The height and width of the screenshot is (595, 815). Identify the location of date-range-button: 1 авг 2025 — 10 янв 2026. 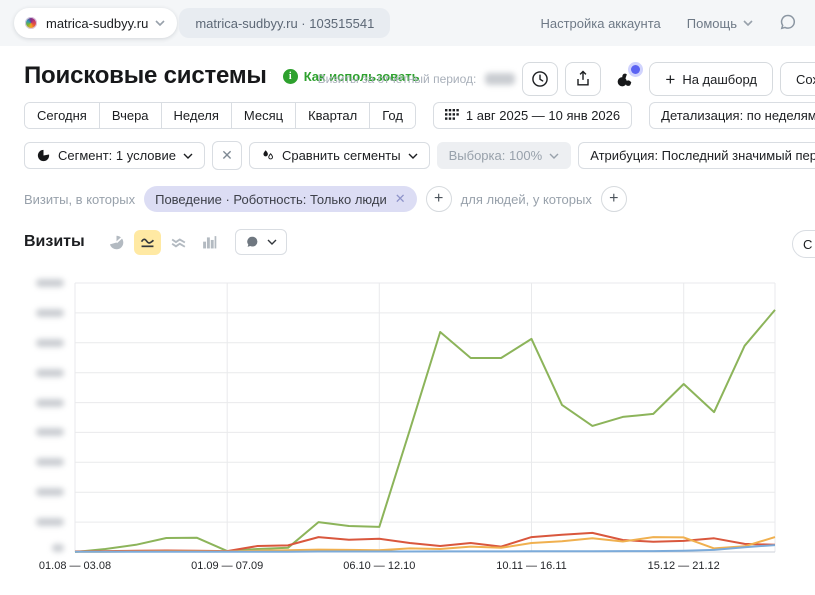
(532, 115).